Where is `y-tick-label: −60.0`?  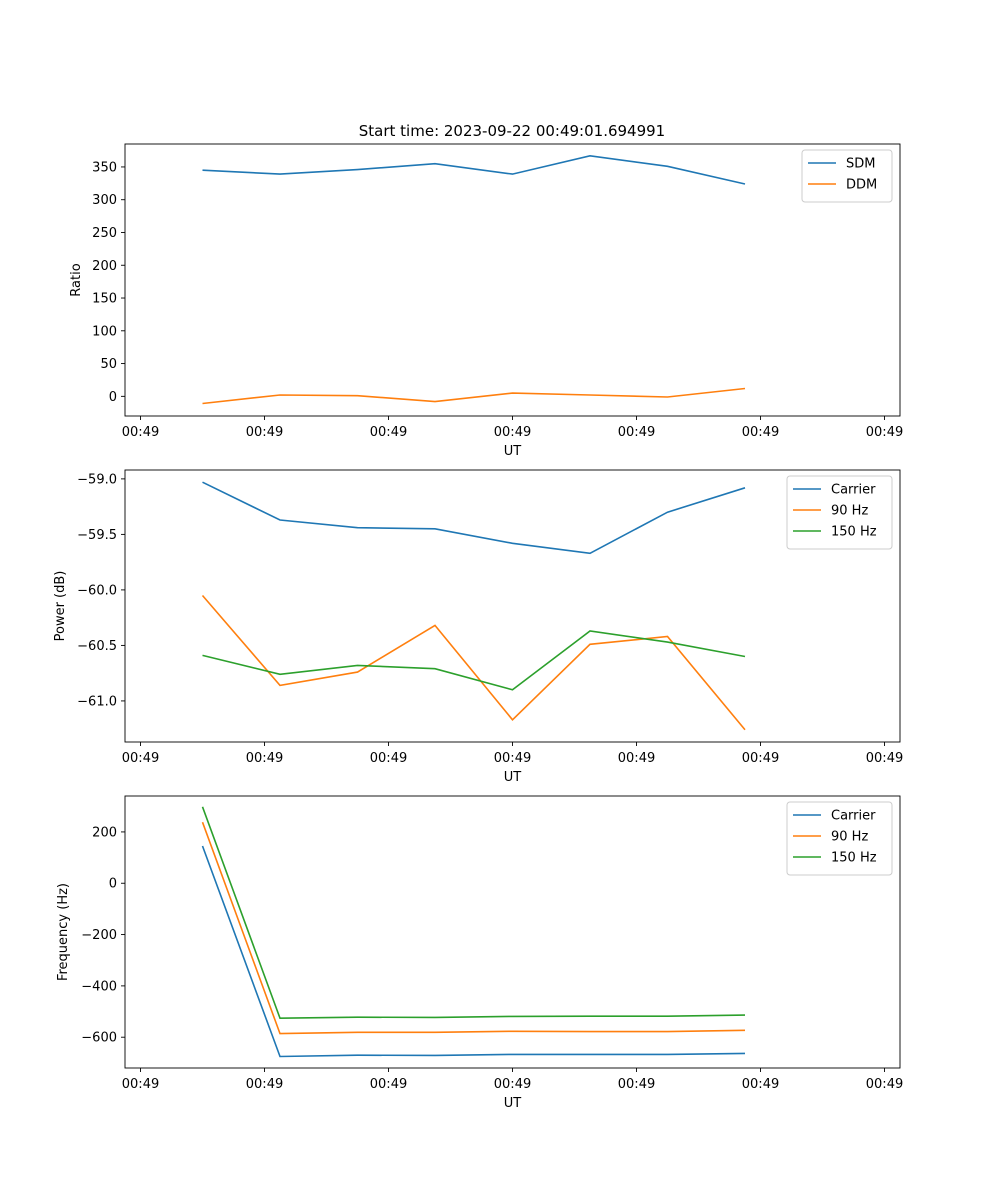
y-tick-label: −60.0 is located at coordinates (97, 590).